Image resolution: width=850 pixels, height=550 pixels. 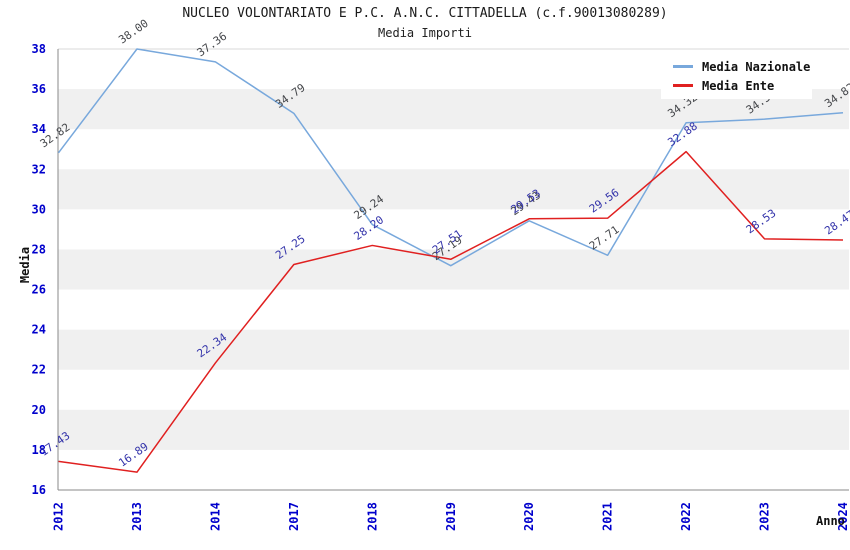 I want to click on y-tick-label-20: 20, so click(x=39, y=410).